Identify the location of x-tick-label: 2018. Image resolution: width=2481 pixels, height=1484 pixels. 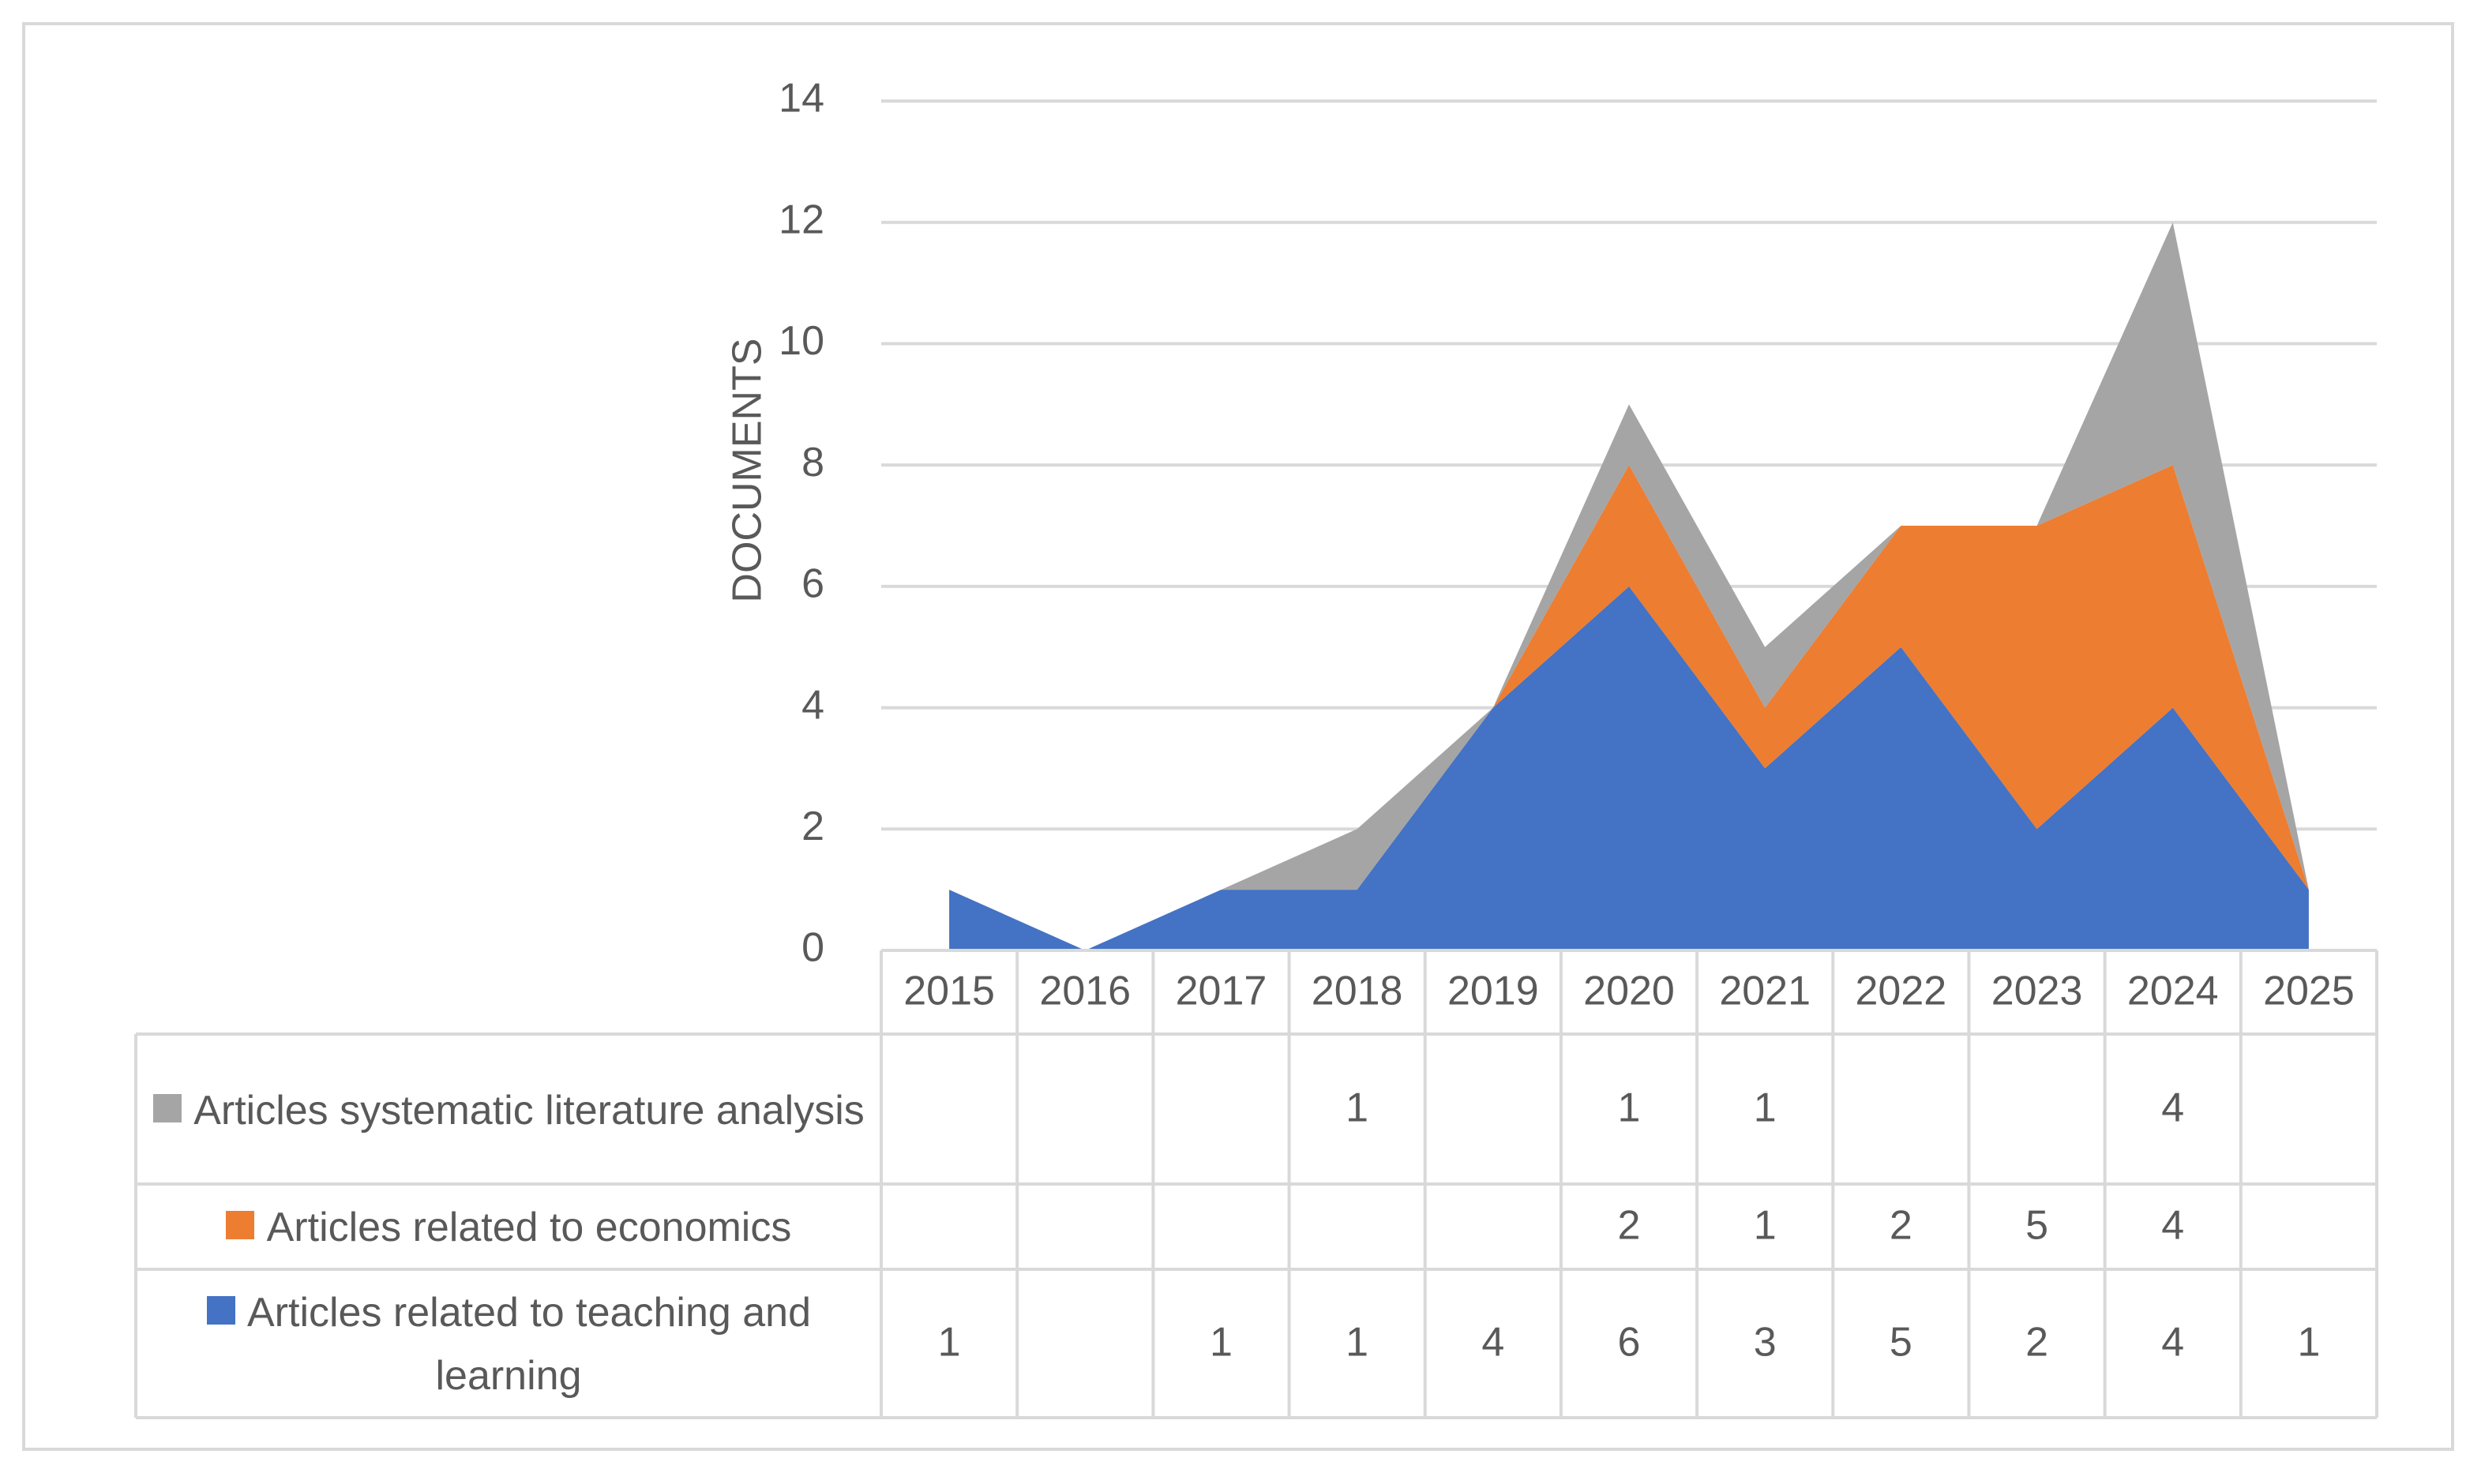
(1358, 992).